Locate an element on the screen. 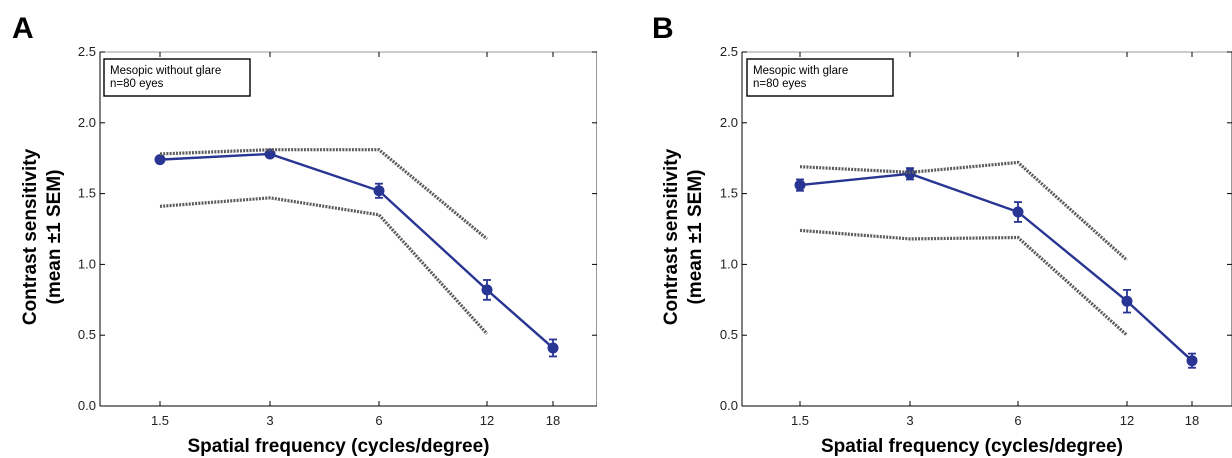 This screenshot has height=458, width=1232. panel-letter: B is located at coordinates (663, 28).